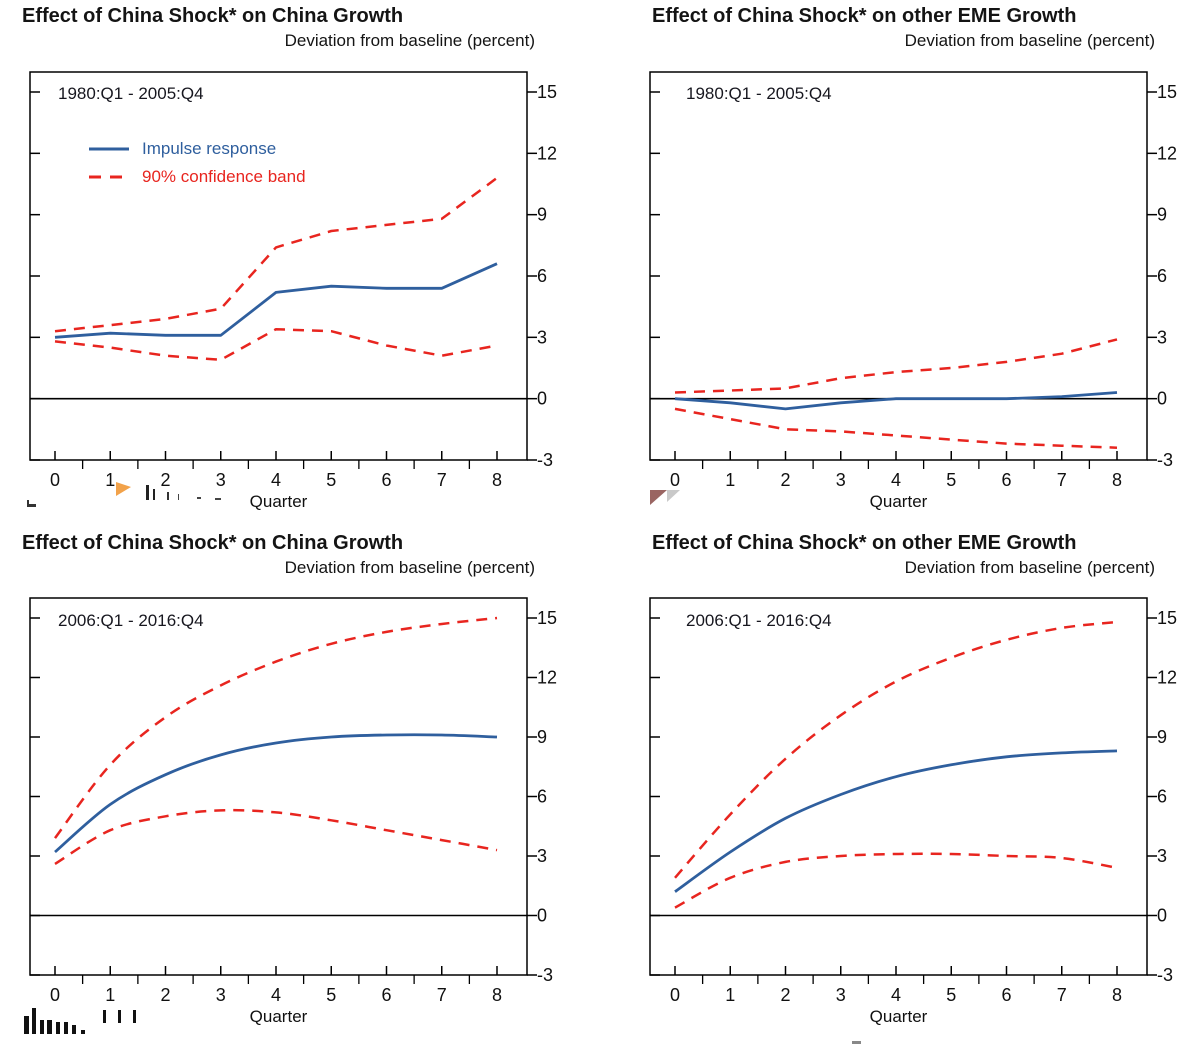 Image resolution: width=1200 pixels, height=1053 pixels. What do you see at coordinates (209, 148) in the screenshot?
I see `legend-impulse-label: Impulse response` at bounding box center [209, 148].